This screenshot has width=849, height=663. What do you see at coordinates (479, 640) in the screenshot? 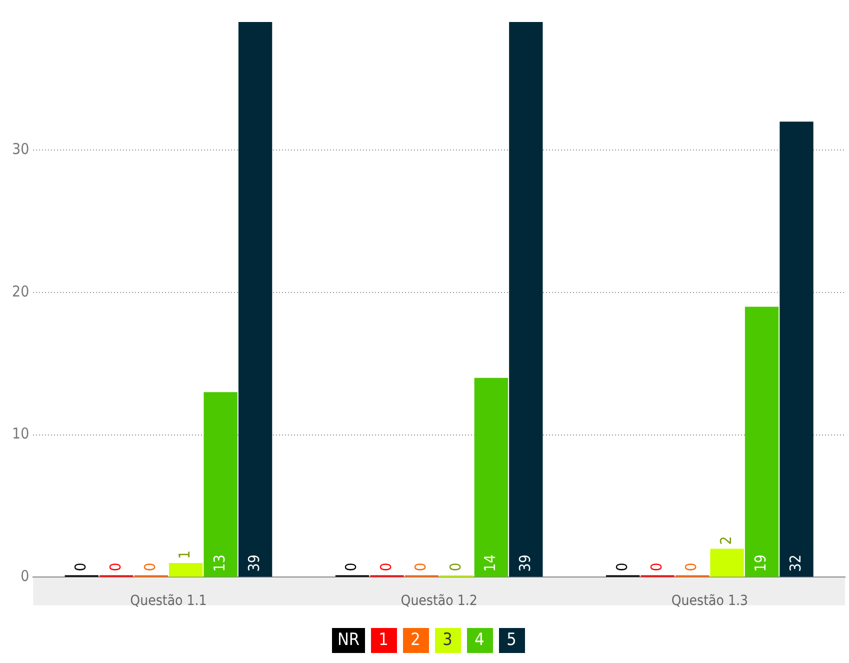
I see `text: 4` at bounding box center [479, 640].